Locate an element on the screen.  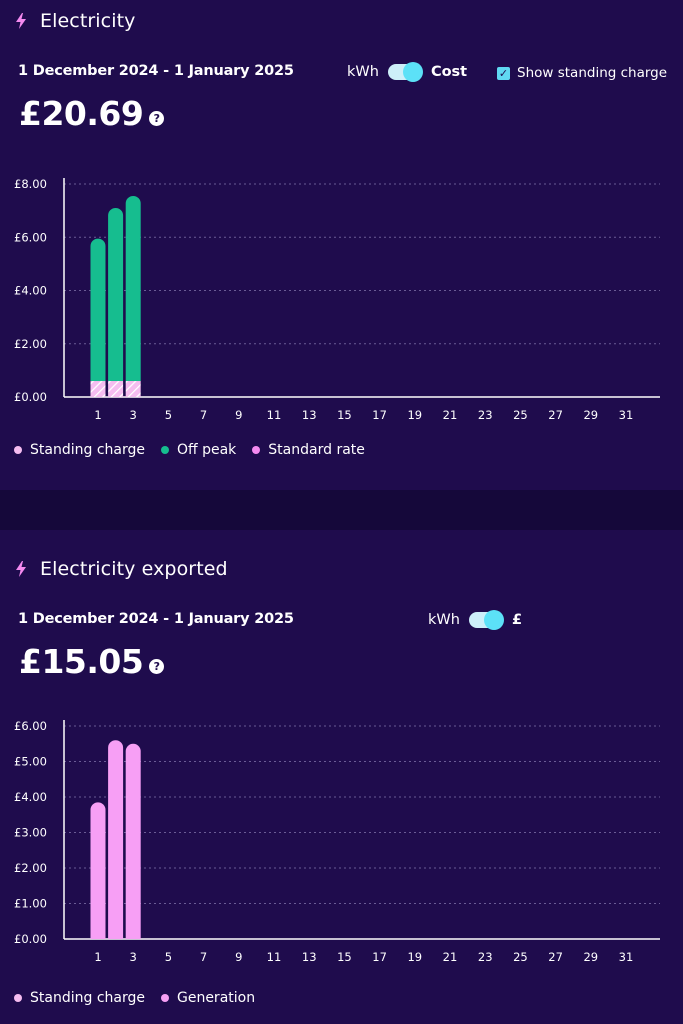
standing-charge-checkbox: ✓ is located at coordinates (503, 73).